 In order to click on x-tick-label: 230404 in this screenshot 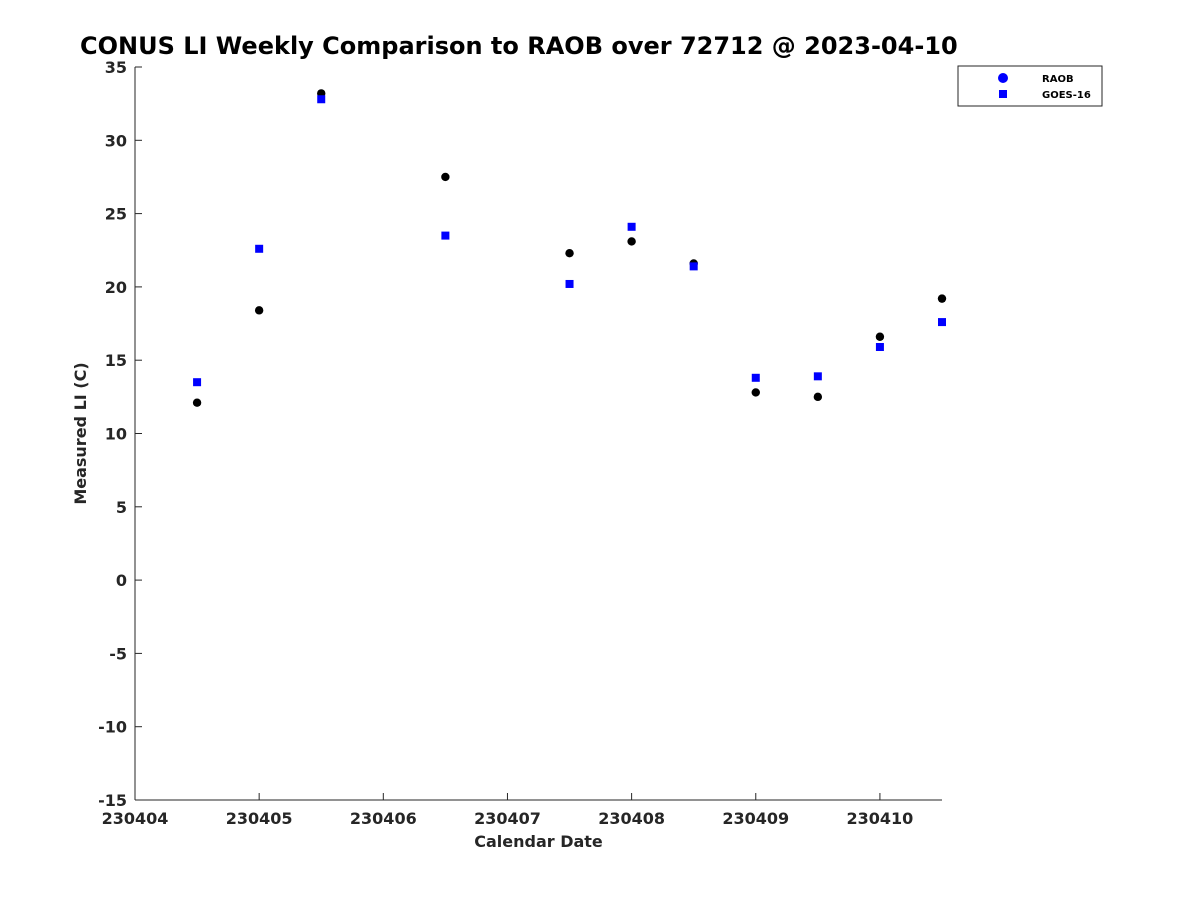, I will do `click(135, 818)`.